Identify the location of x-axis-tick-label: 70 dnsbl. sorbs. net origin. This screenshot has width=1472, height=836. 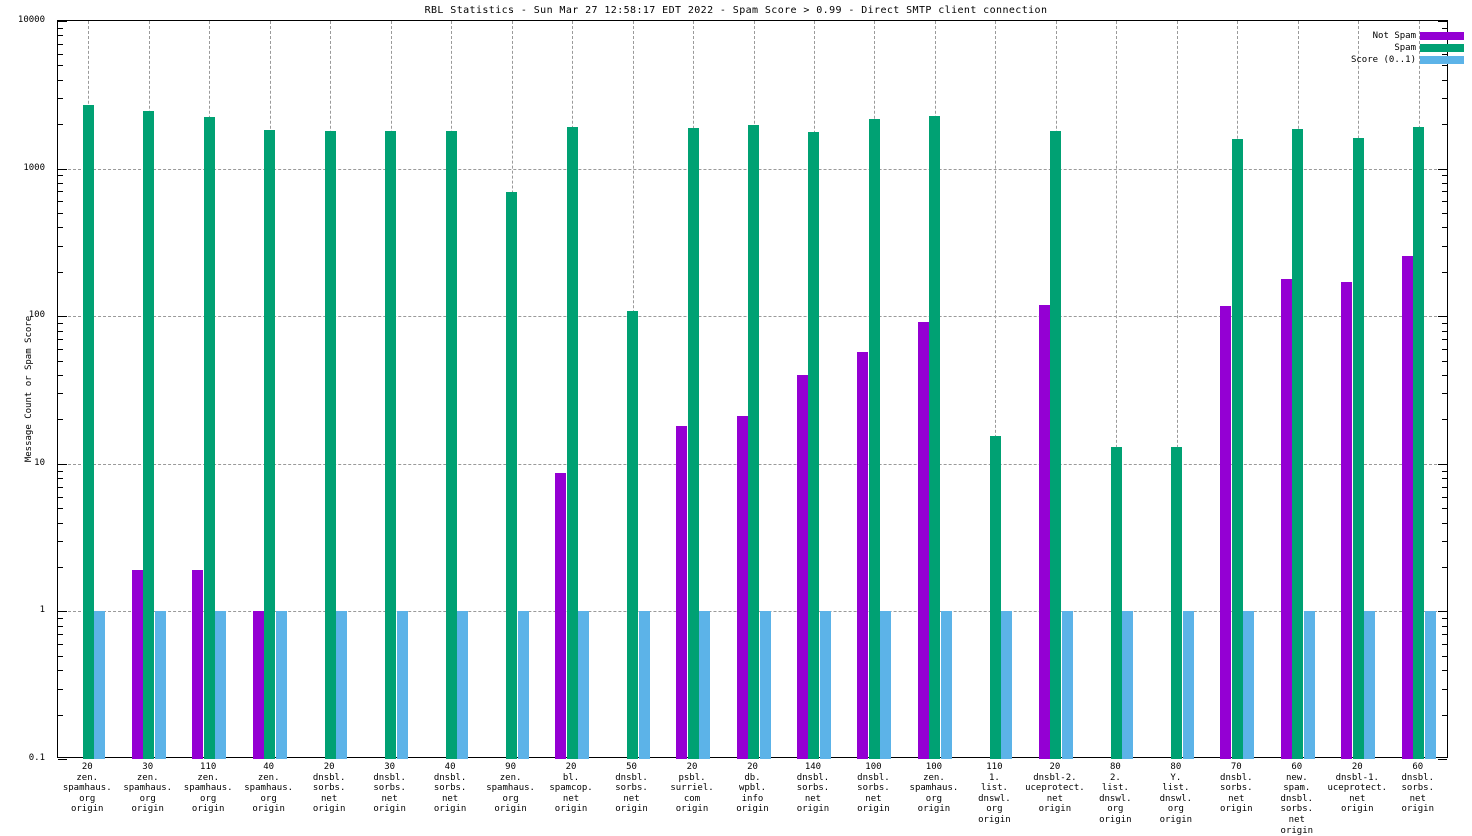
(1236, 788).